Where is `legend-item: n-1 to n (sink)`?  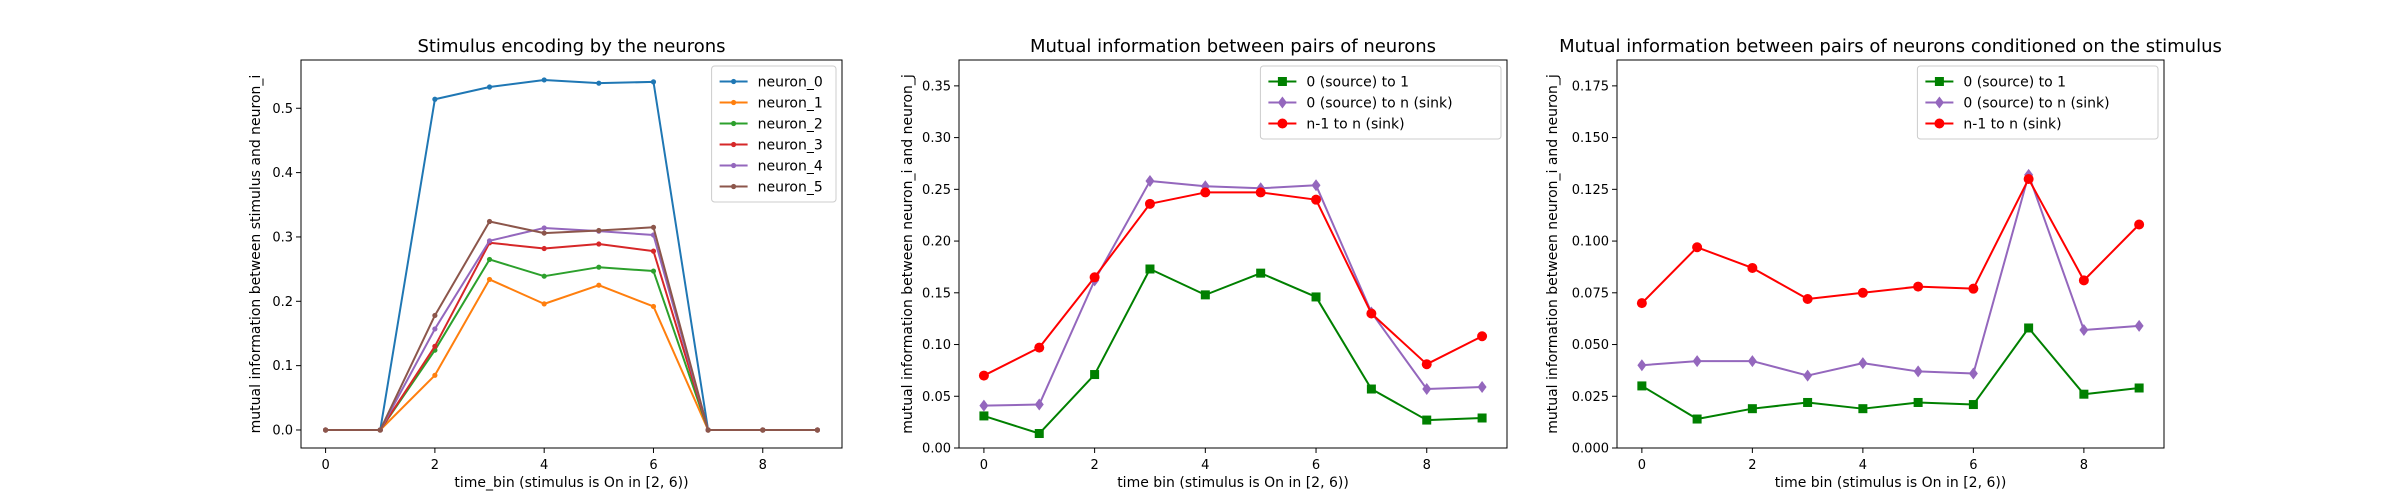 legend-item: n-1 to n (sink) is located at coordinates (1336, 125).